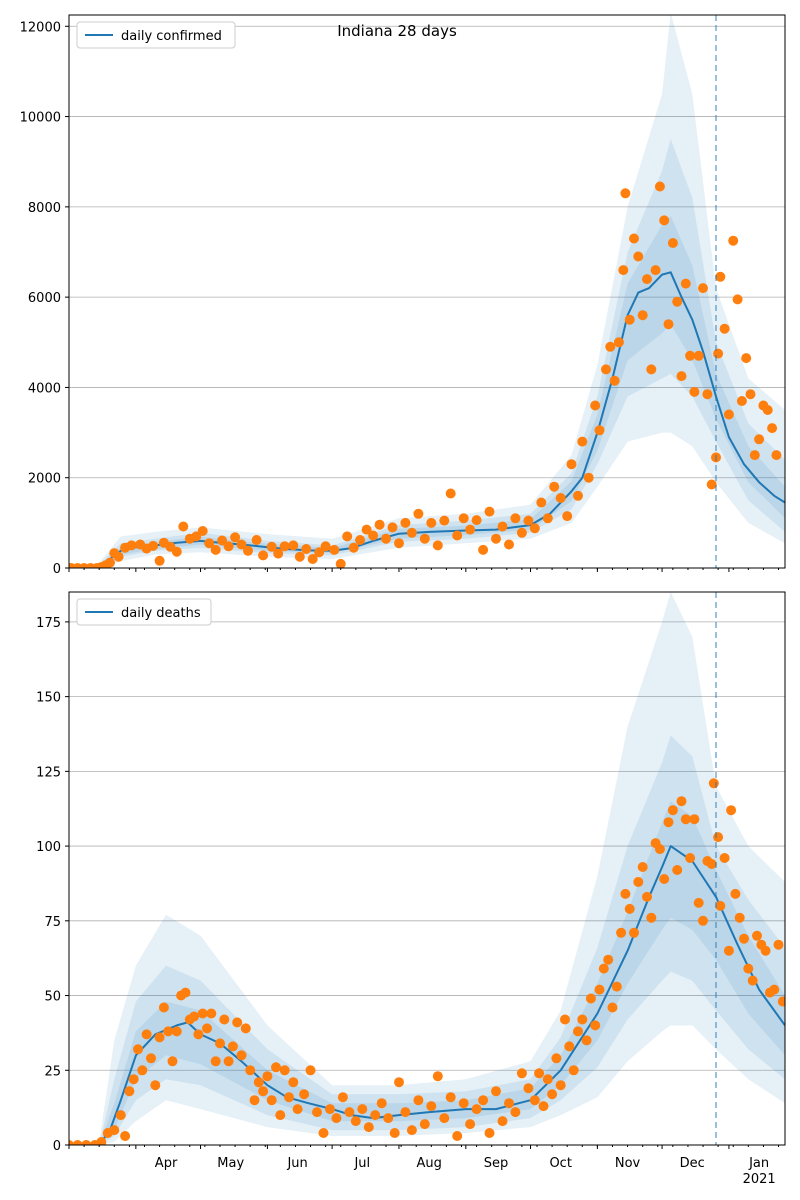 Image resolution: width=800 pixels, height=1200 pixels. Describe the element at coordinates (161, 613) in the screenshot. I see `deaths-legend-label: daily deaths` at that location.